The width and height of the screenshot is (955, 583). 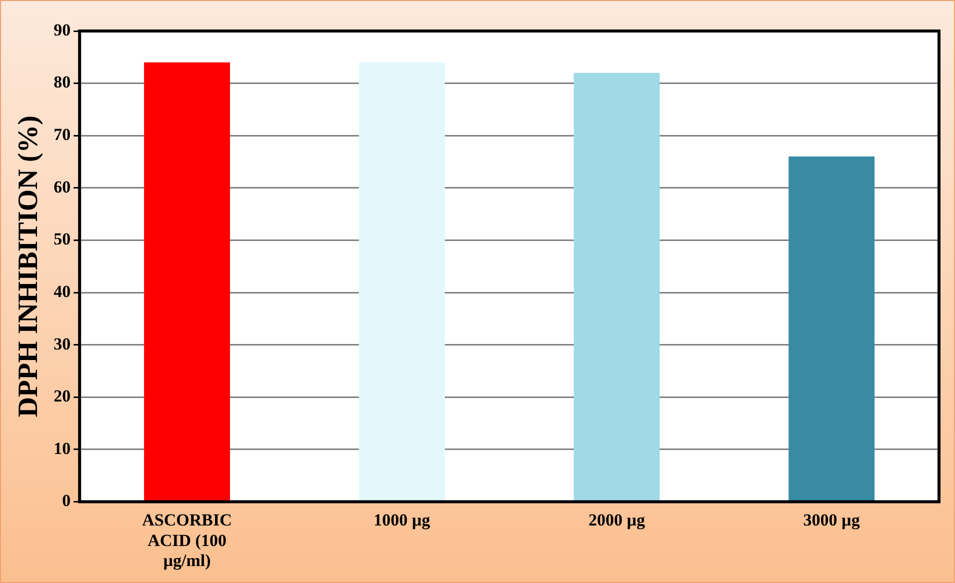 What do you see at coordinates (62, 291) in the screenshot?
I see `y-tick-label: 40` at bounding box center [62, 291].